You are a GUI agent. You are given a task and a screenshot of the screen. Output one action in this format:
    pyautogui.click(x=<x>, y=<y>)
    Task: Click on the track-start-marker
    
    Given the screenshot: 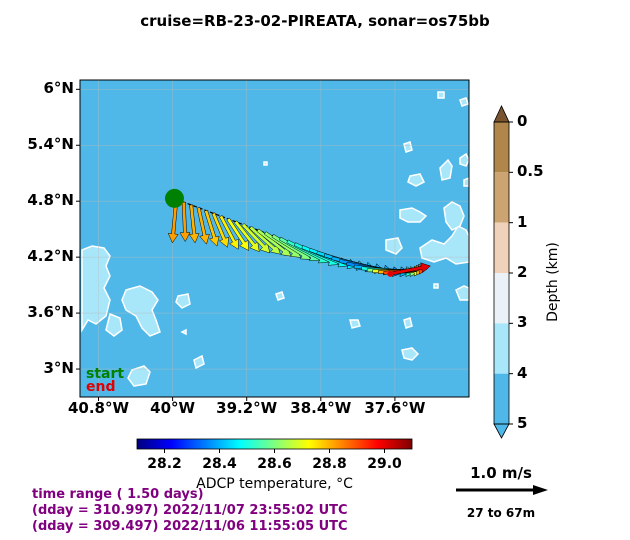 What is the action you would take?
    pyautogui.click(x=174, y=198)
    